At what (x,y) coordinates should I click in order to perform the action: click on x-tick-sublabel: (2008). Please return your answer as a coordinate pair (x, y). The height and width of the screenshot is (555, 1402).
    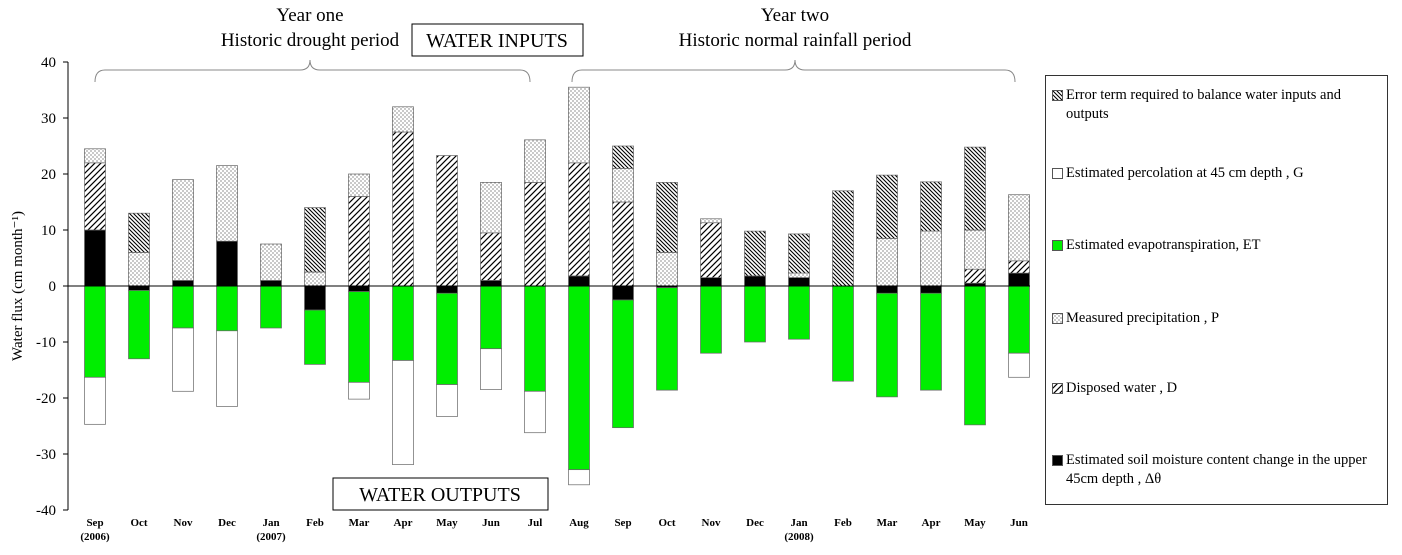
    Looking at the image, I should click on (799, 537).